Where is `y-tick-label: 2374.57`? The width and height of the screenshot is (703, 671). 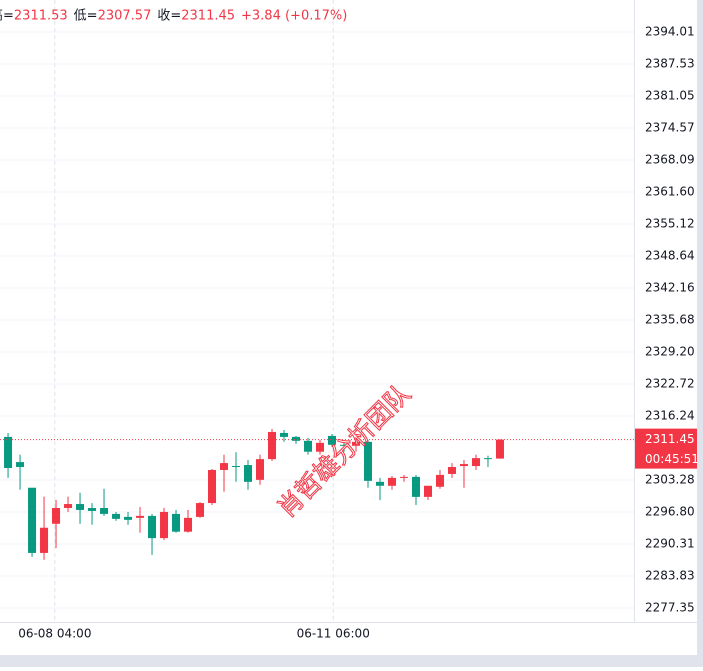 y-tick-label: 2374.57 is located at coordinates (670, 127).